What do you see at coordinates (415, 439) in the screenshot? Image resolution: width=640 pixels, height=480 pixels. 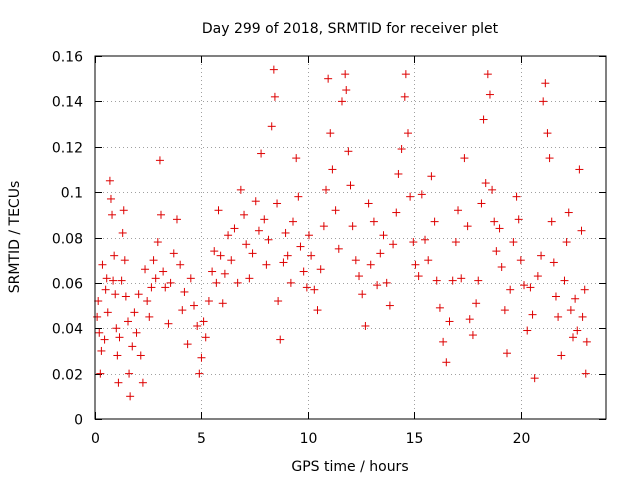 I see `x-tick-label: 15` at bounding box center [415, 439].